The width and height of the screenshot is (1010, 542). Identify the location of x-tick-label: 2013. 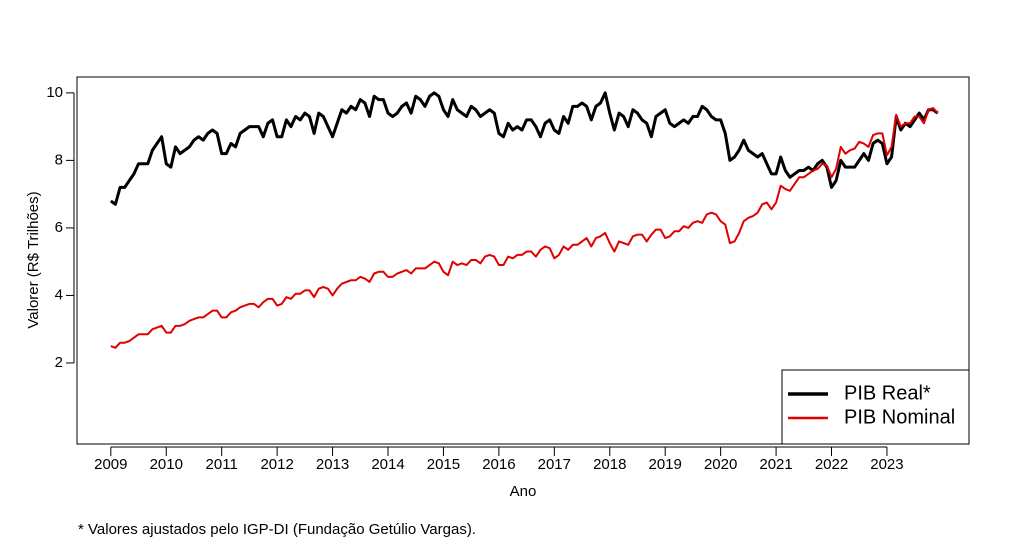
(332, 464).